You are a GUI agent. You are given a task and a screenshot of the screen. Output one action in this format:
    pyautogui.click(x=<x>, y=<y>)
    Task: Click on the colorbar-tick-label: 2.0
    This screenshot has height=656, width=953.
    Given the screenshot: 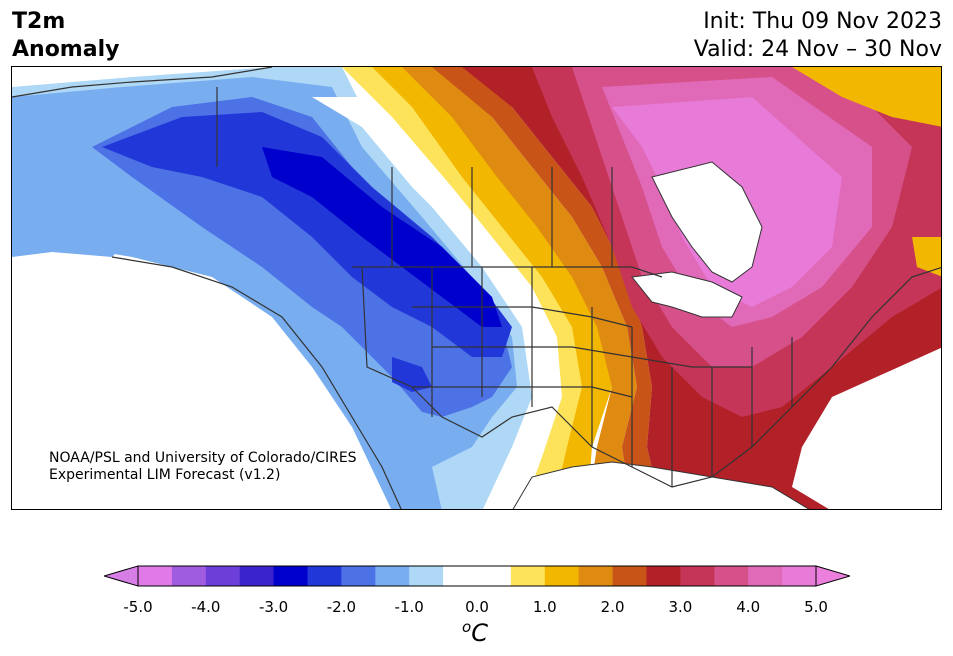 What is the action you would take?
    pyautogui.click(x=612, y=607)
    